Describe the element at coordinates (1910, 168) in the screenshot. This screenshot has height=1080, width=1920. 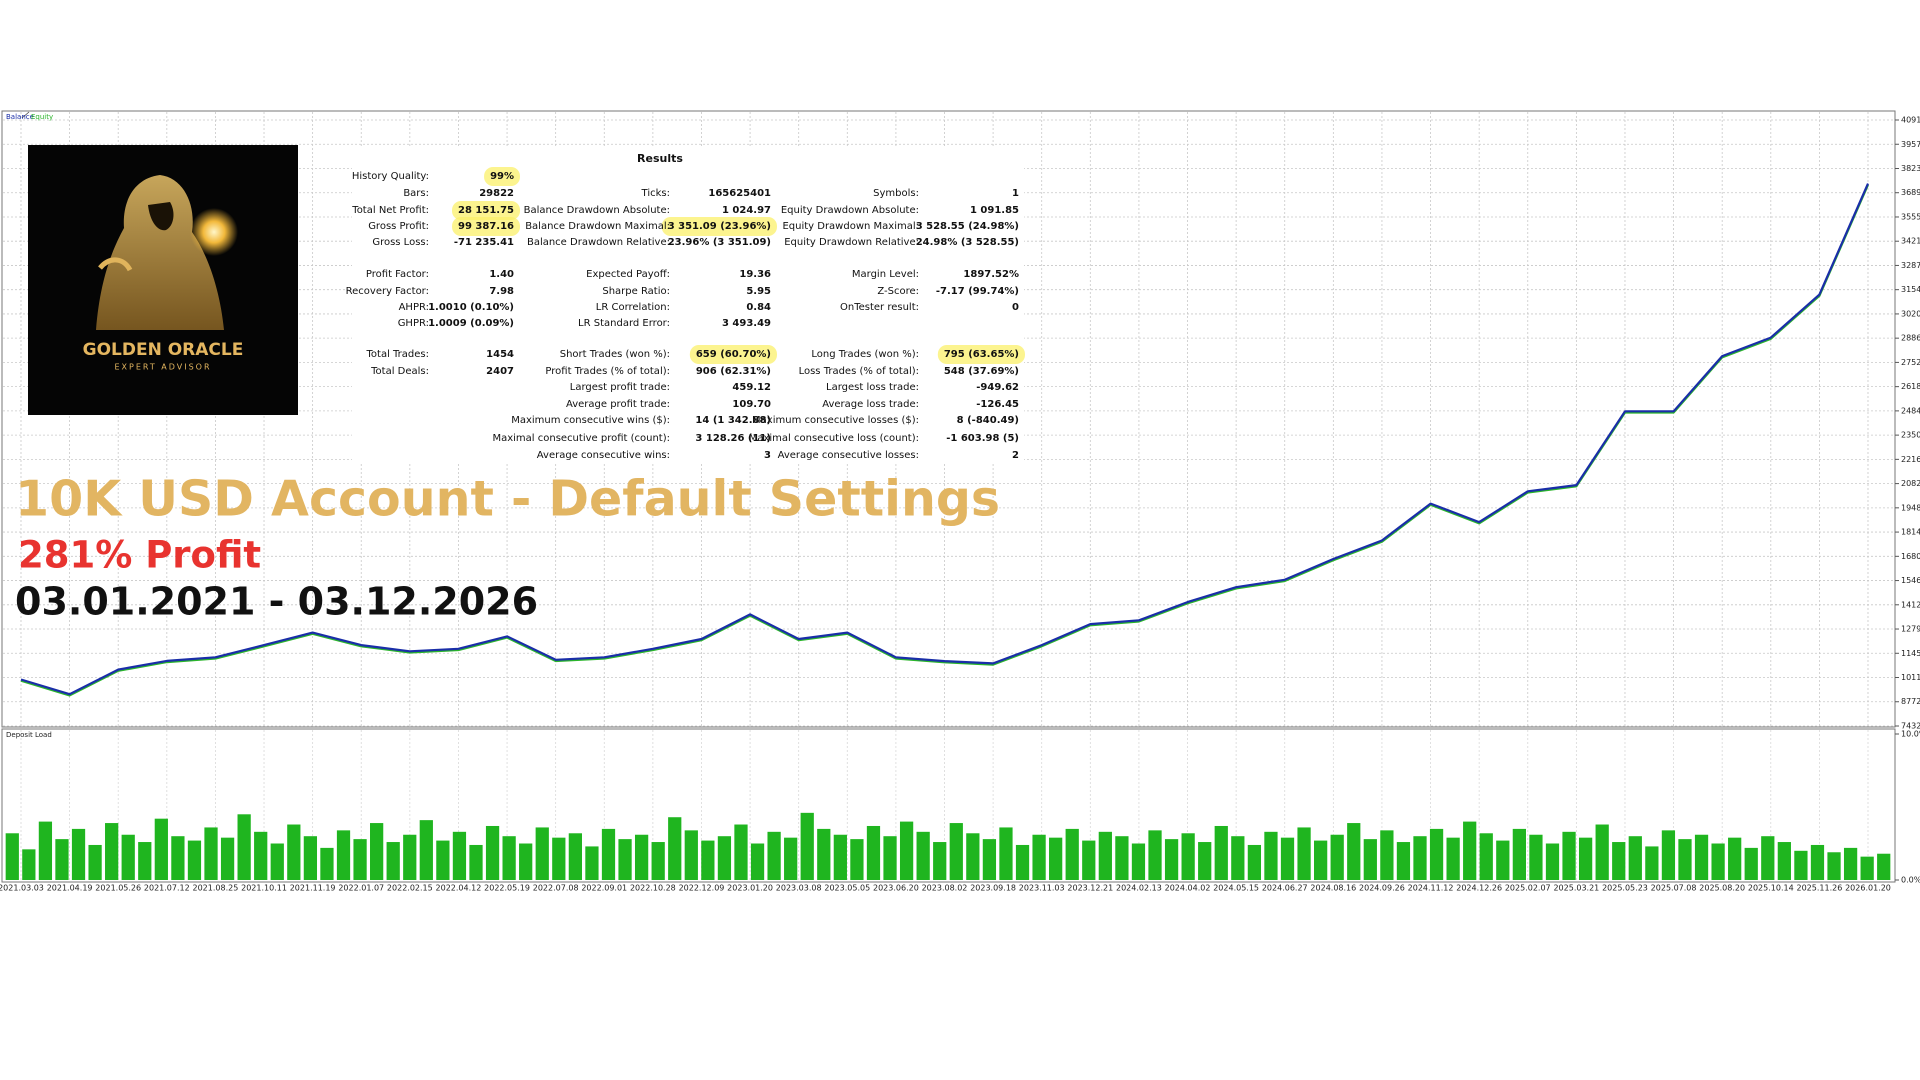
I see `y-tick-label: 38236` at that location.